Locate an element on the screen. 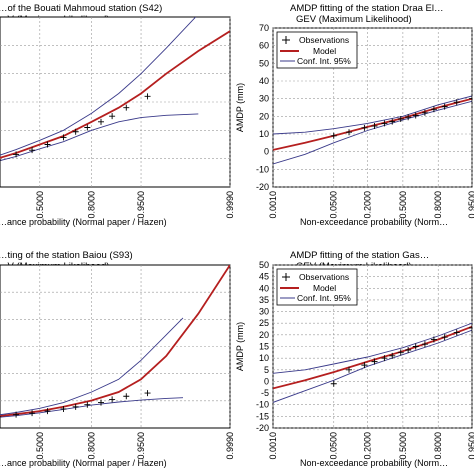  y-tick-label: -5 is located at coordinates (265, 393).